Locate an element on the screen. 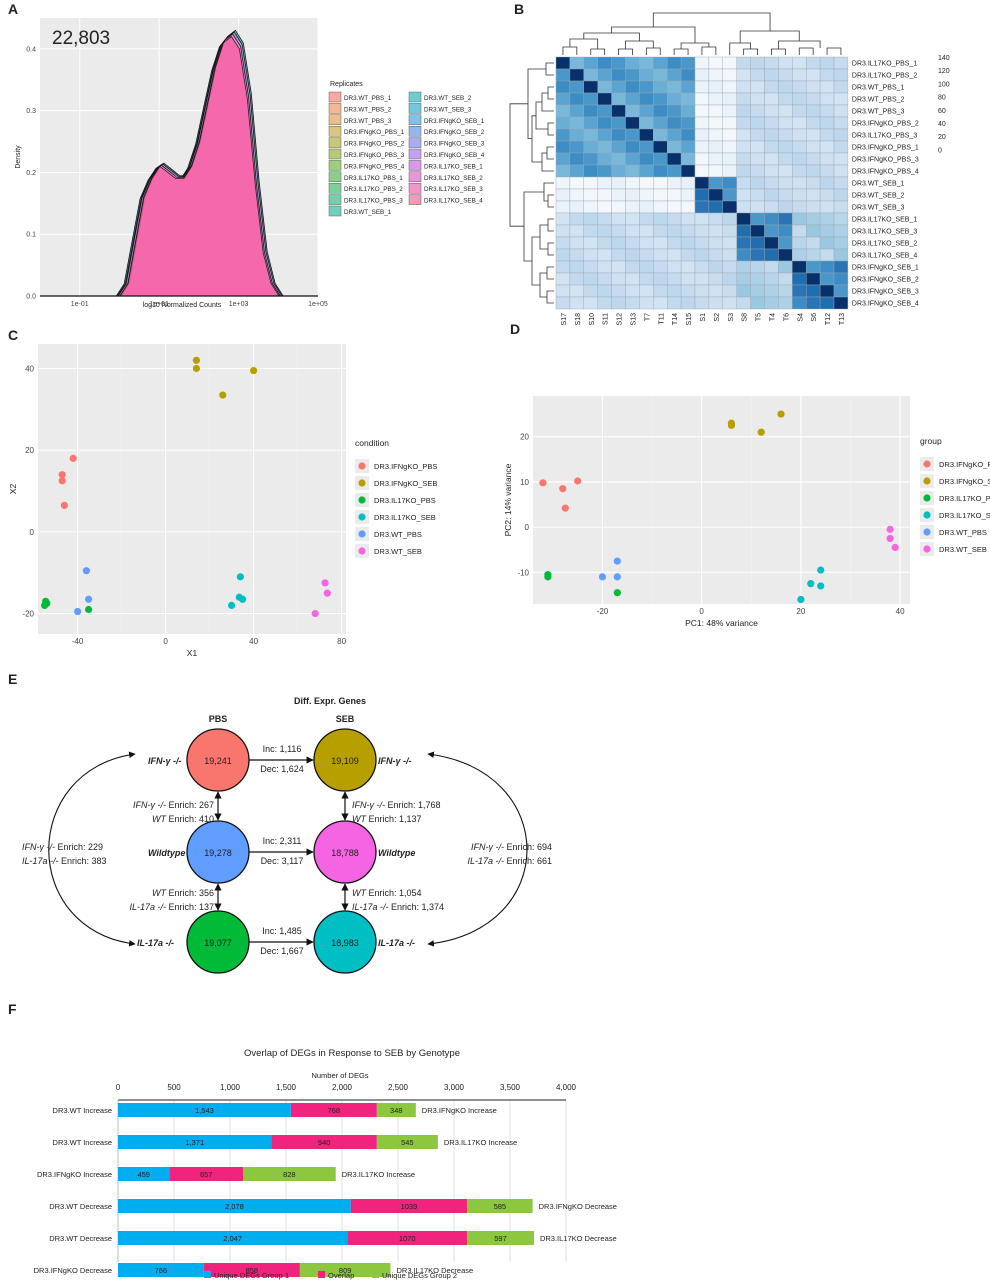 The height and width of the screenshot is (1285, 990). scatter-y-tick-label: 20 is located at coordinates (524, 437).